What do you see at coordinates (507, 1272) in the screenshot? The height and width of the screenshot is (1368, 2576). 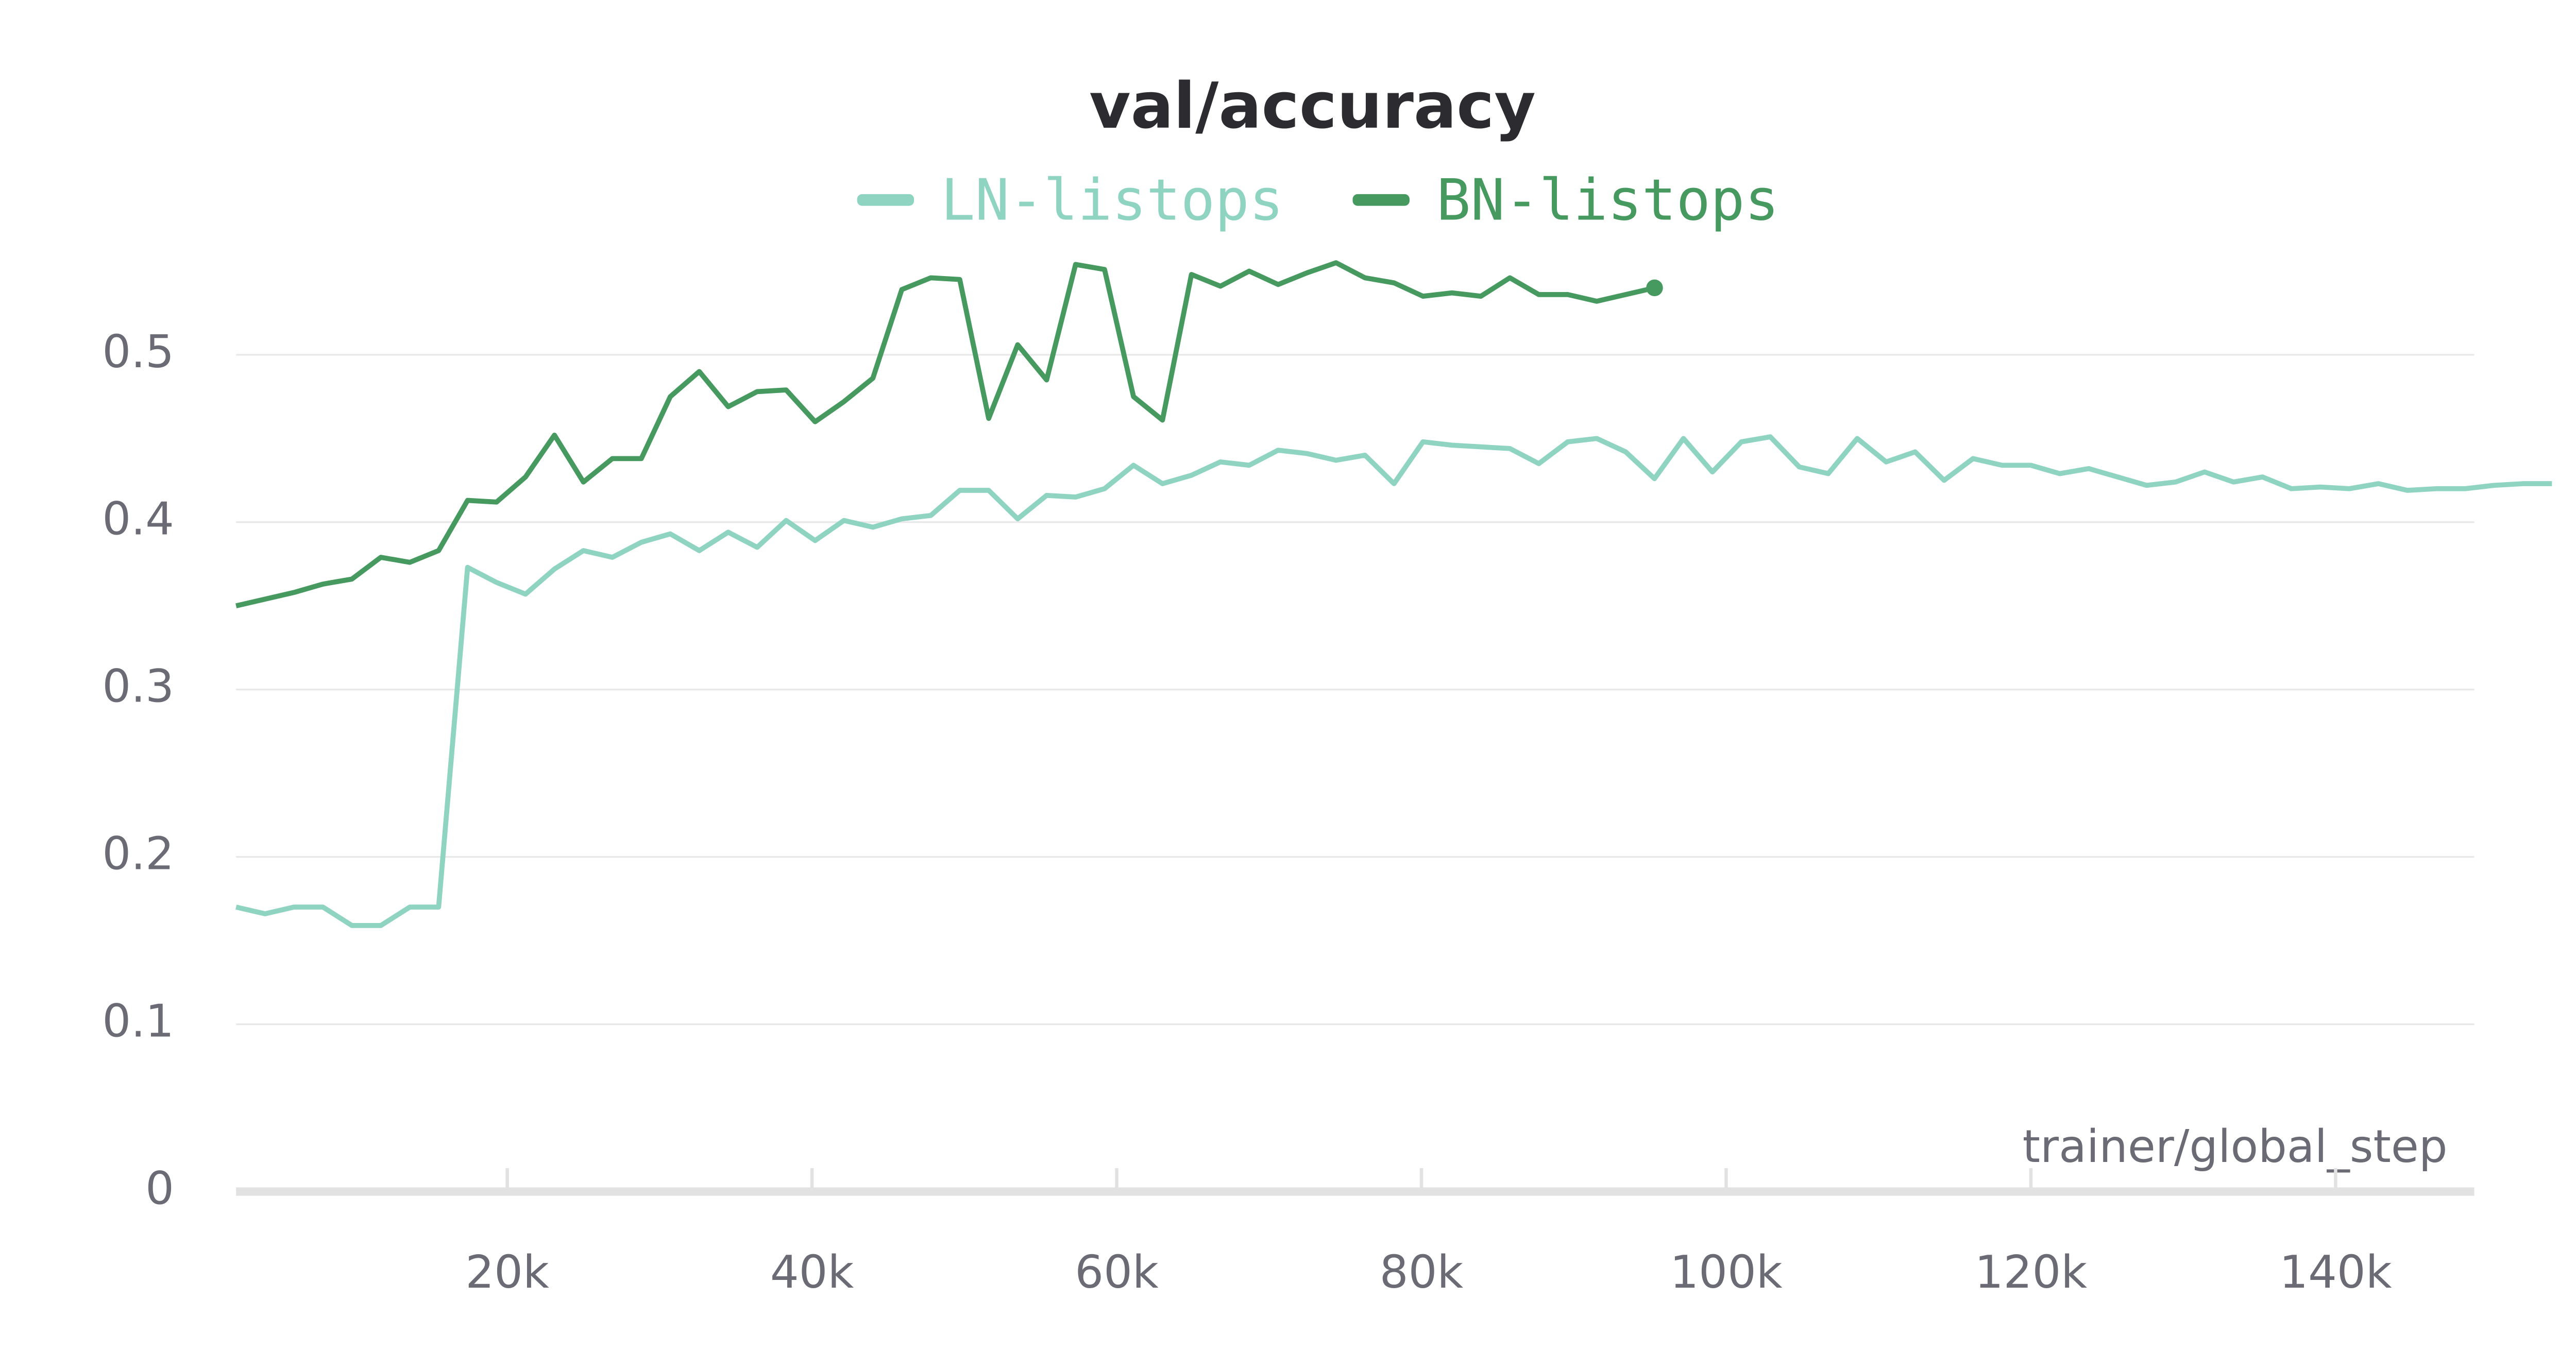 I see `x-tick-label: 20k` at bounding box center [507, 1272].